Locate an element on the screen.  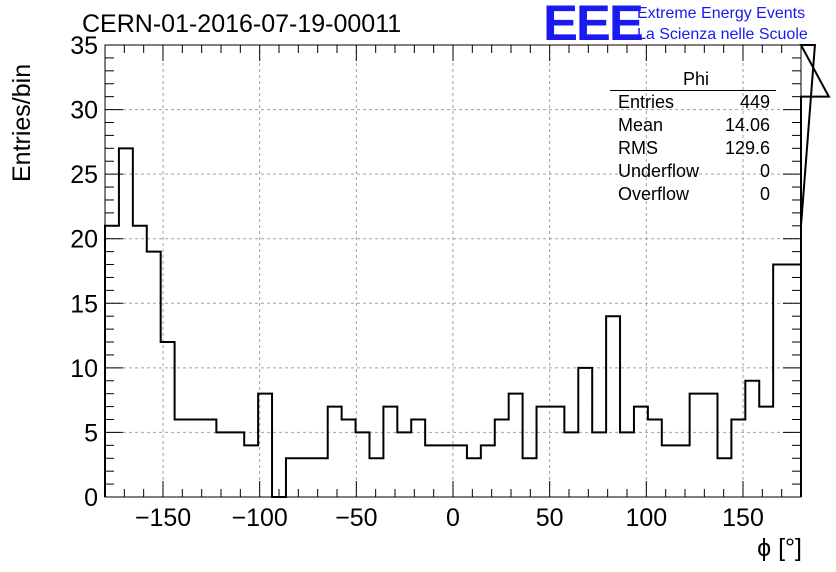
stats-row-entries: Entries 449 is located at coordinates (693, 102).